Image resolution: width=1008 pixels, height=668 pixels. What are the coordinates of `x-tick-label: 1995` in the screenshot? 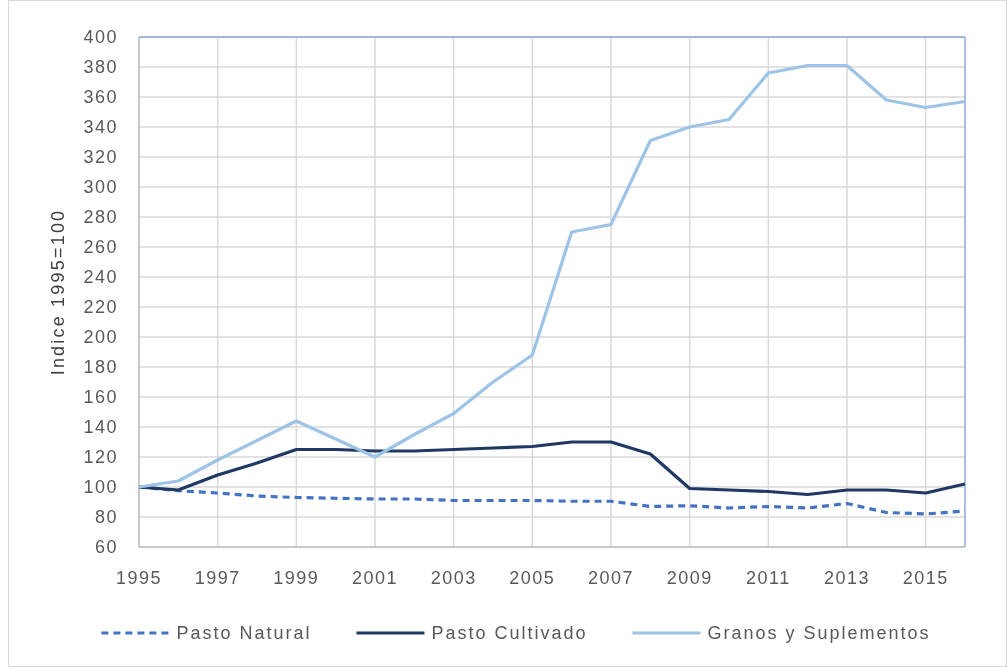 It's located at (139, 578).